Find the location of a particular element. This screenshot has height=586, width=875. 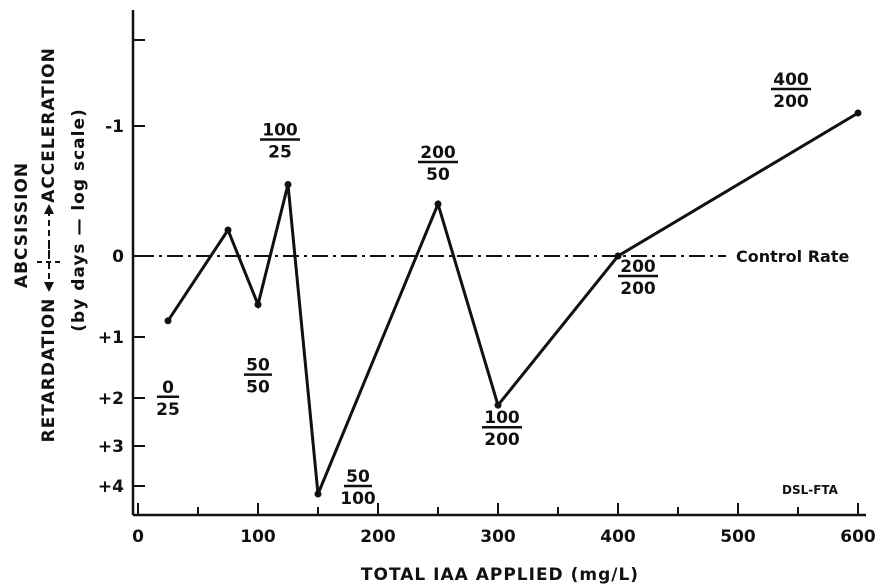

y-tick-label: +1 is located at coordinates (111, 338).